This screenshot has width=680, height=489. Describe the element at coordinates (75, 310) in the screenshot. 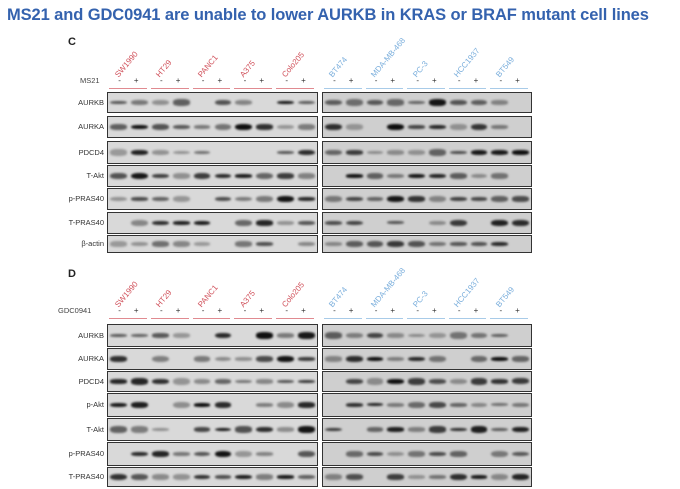

I see `treatment-label: GDC0941` at that location.